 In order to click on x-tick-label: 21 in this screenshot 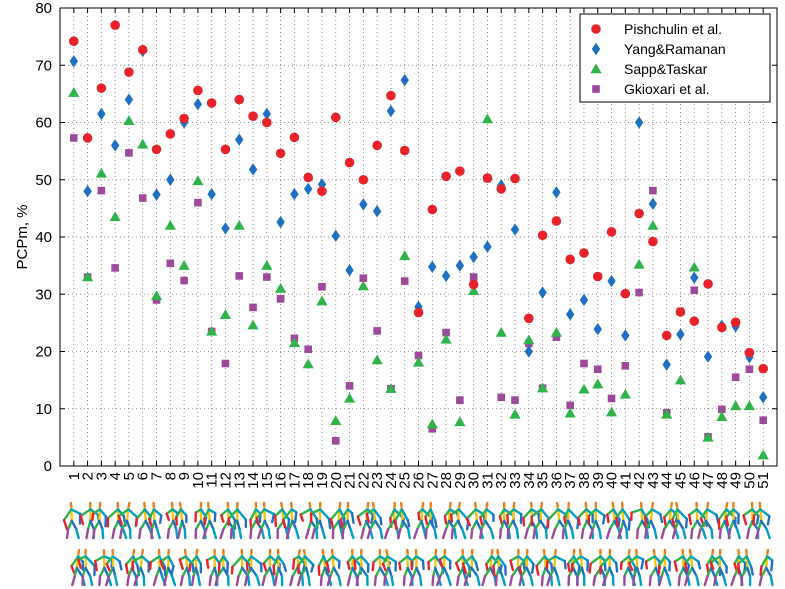, I will do `click(350, 480)`.